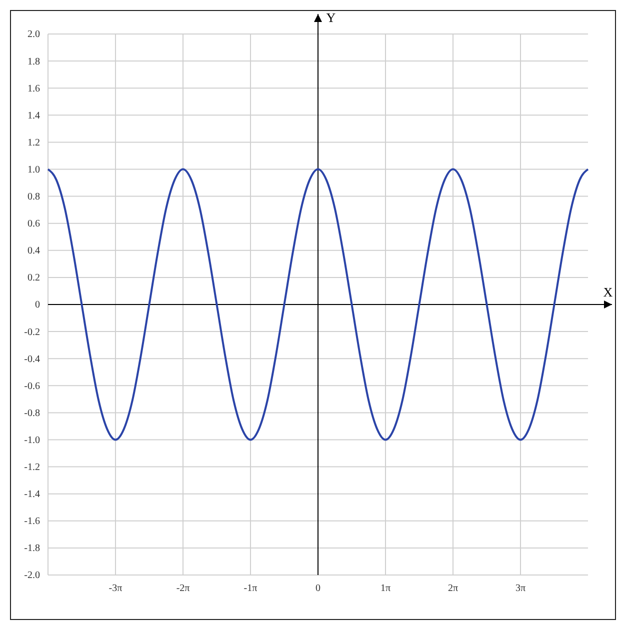 The image size is (627, 630). I want to click on x-tick-label: 3π, so click(520, 588).